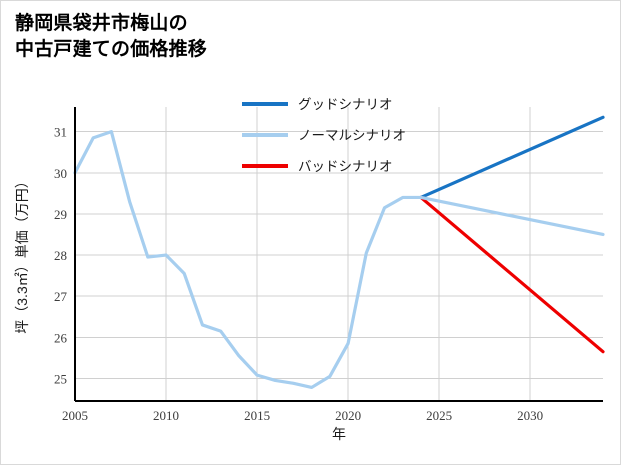 The image size is (621, 466). I want to click on y-tick-labels: 25 26 27 28 29 30 31, so click(61, 256).